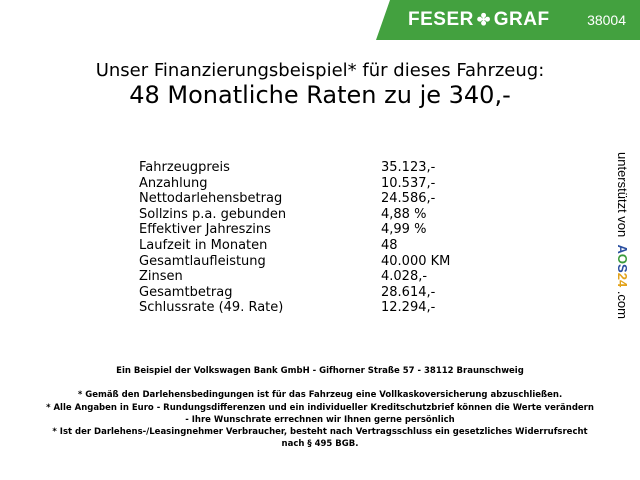 This screenshot has width=640, height=480. I want to click on table-row: Fahrzeugpreis 35.123,-, so click(294, 168).